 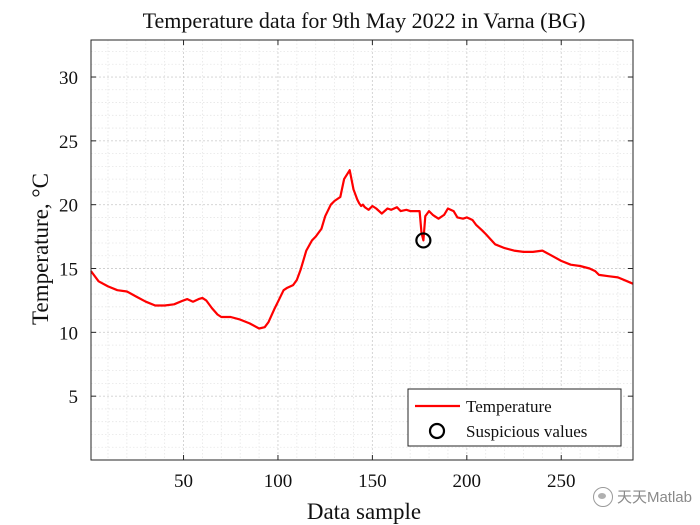 What do you see at coordinates (654, 497) in the screenshot?
I see `watermark-text: 天天Matlab` at bounding box center [654, 497].